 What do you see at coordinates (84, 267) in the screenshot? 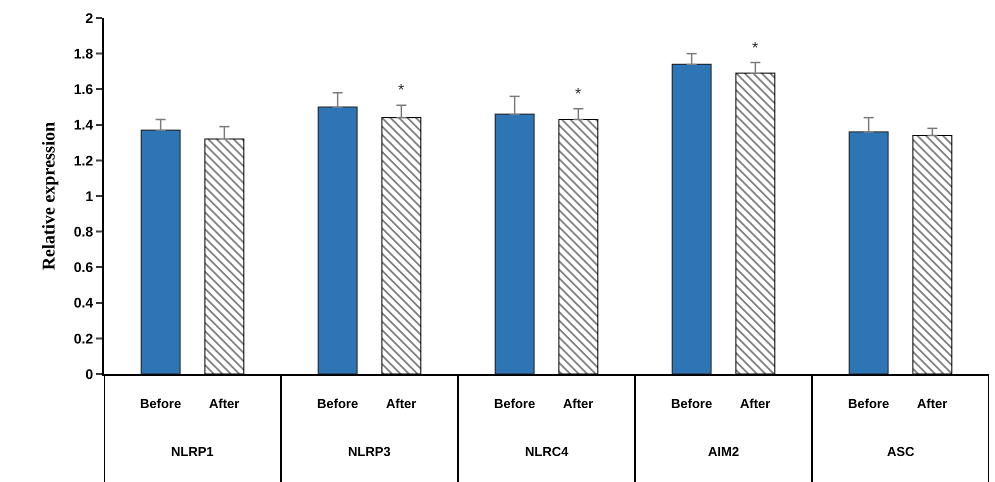
I see `y-tick-label: 0.6` at bounding box center [84, 267].